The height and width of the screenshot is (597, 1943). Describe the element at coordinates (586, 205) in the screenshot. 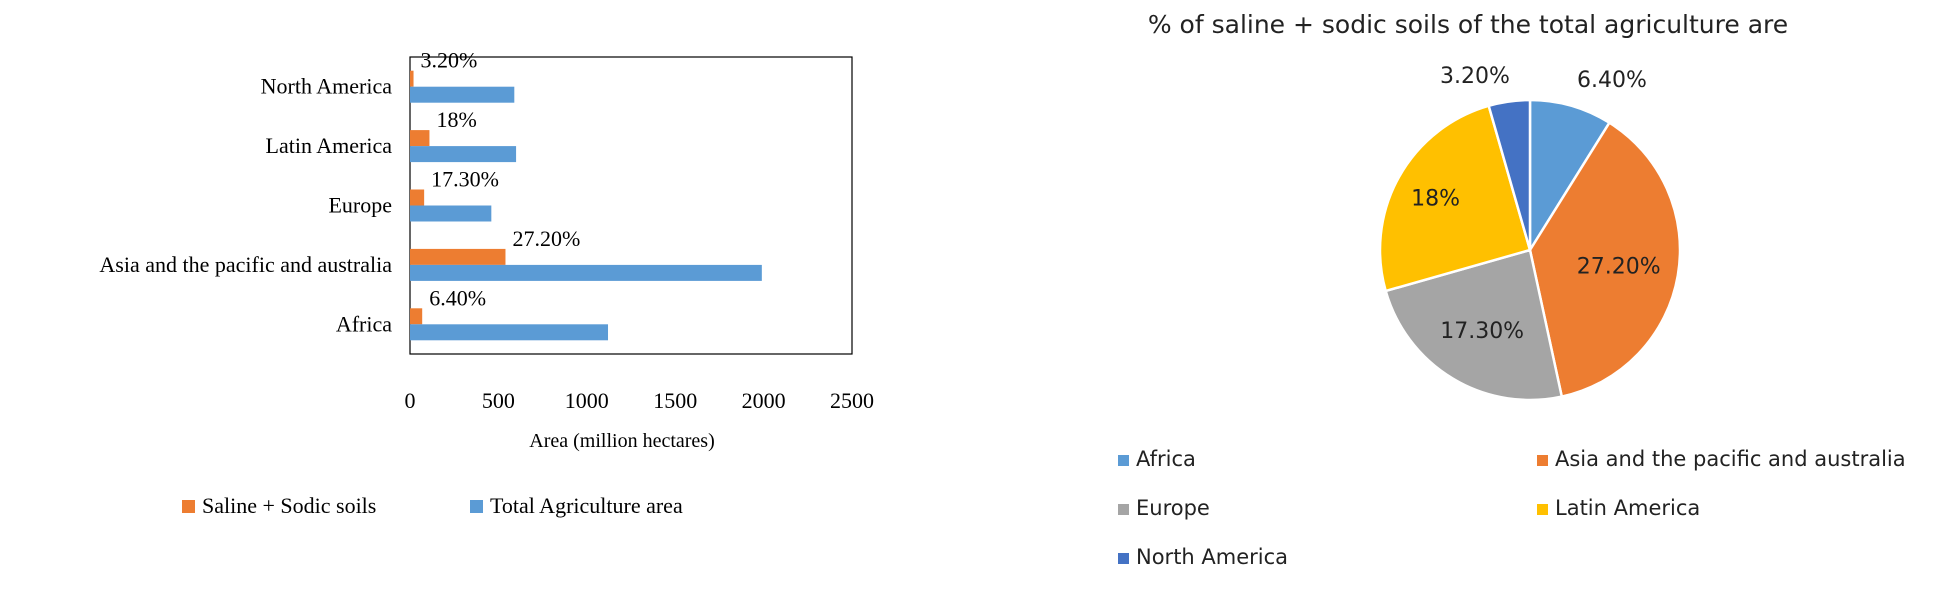

I see `bars` at that location.